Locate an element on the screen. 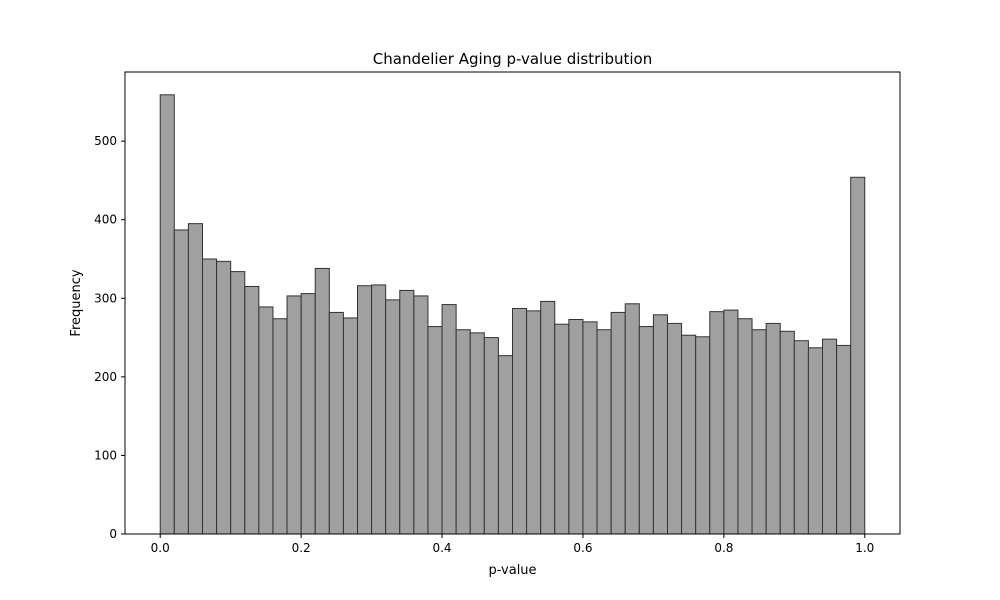 The image size is (1000, 600). x-axis-ticks: 0.0 0.2 0.4 0.6 0.8 1.0 is located at coordinates (512, 544).